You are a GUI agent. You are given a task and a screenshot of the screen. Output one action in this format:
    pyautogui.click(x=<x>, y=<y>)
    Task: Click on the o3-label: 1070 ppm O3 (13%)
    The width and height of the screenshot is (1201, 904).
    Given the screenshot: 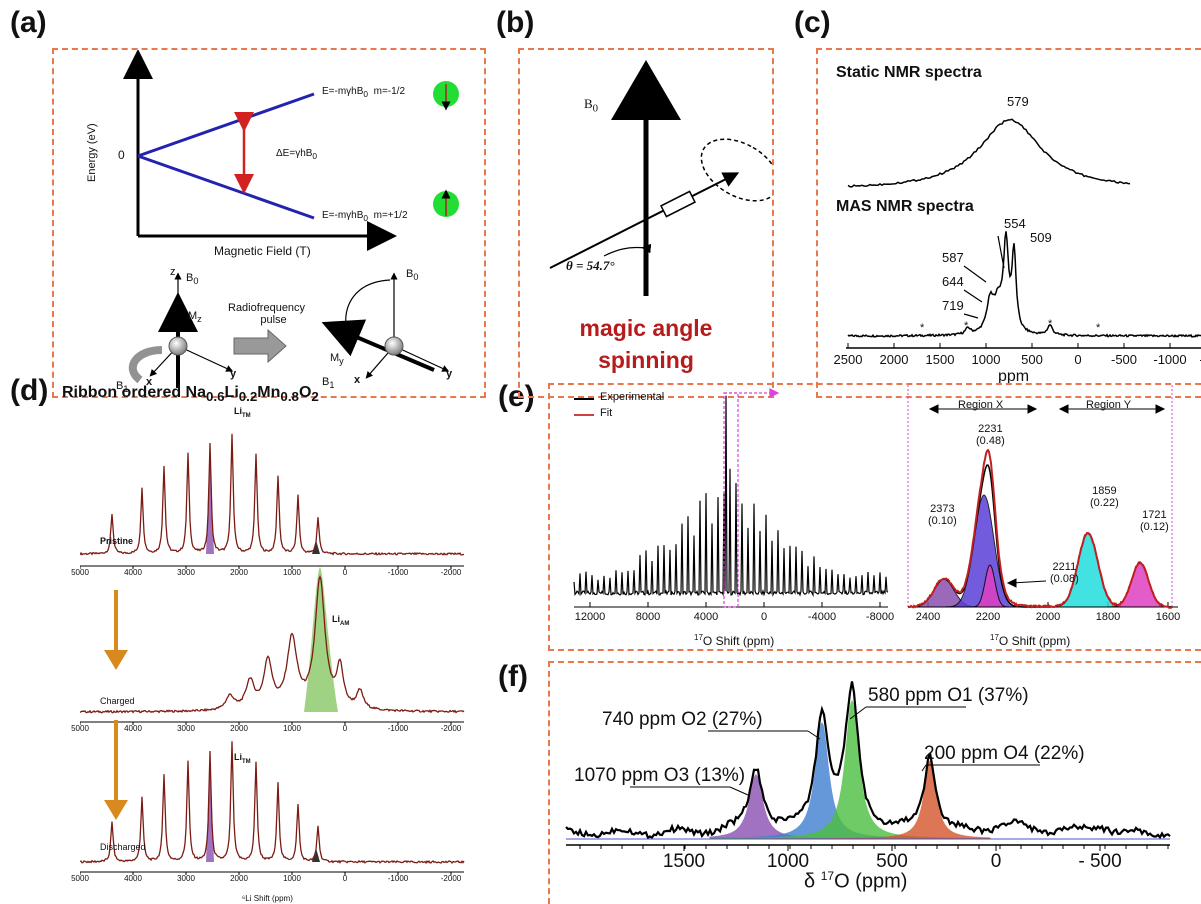 What is the action you would take?
    pyautogui.click(x=660, y=775)
    